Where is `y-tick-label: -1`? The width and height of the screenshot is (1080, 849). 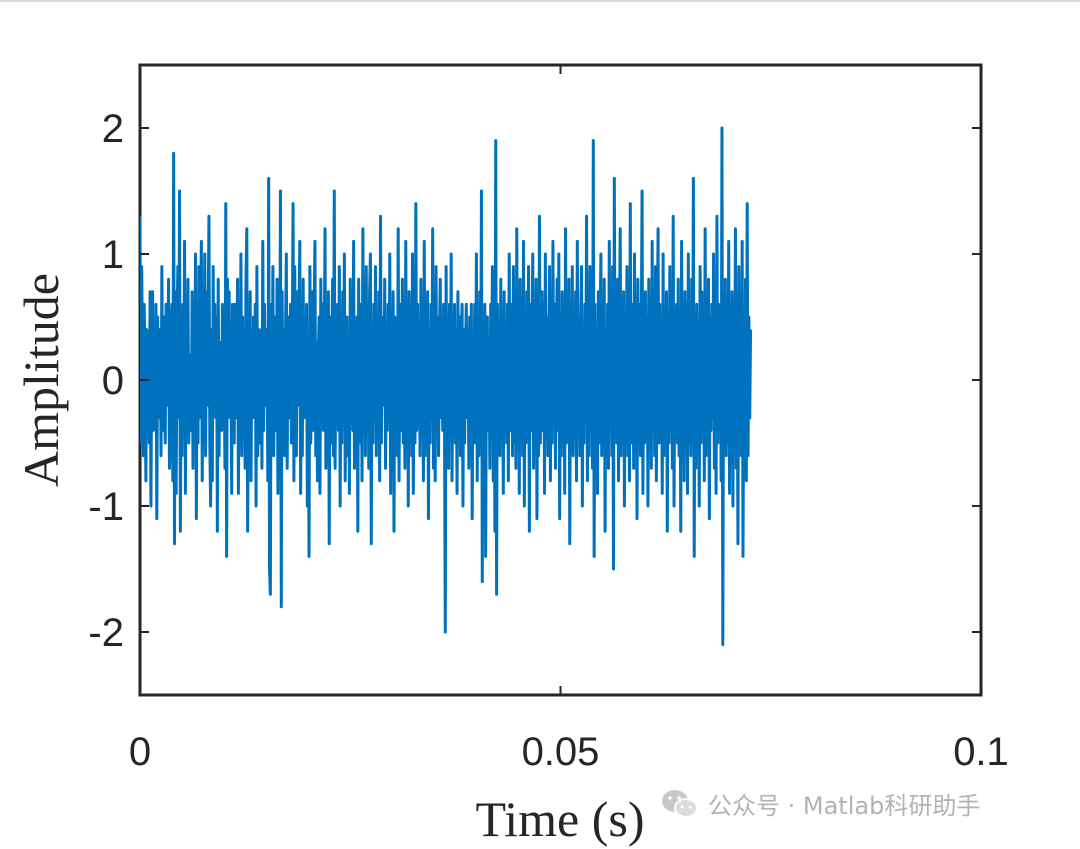
y-tick-label: -1 is located at coordinates (106, 507).